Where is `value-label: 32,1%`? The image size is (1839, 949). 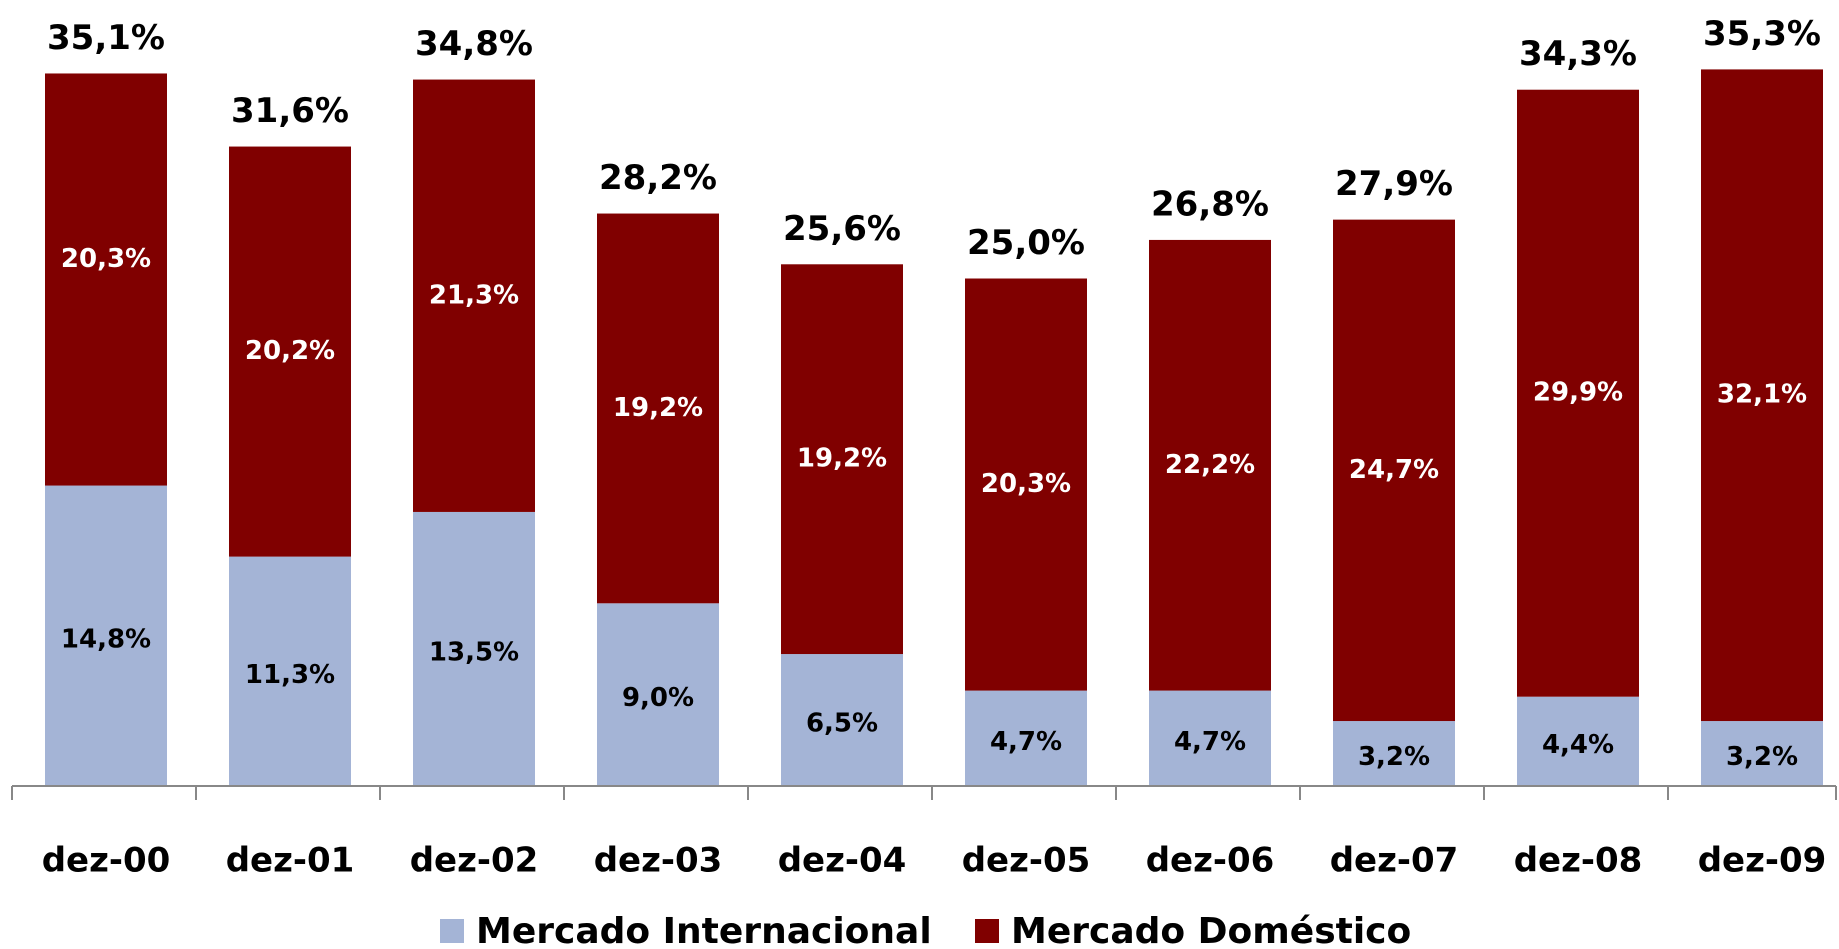
value-label: 32,1% is located at coordinates (1762, 395).